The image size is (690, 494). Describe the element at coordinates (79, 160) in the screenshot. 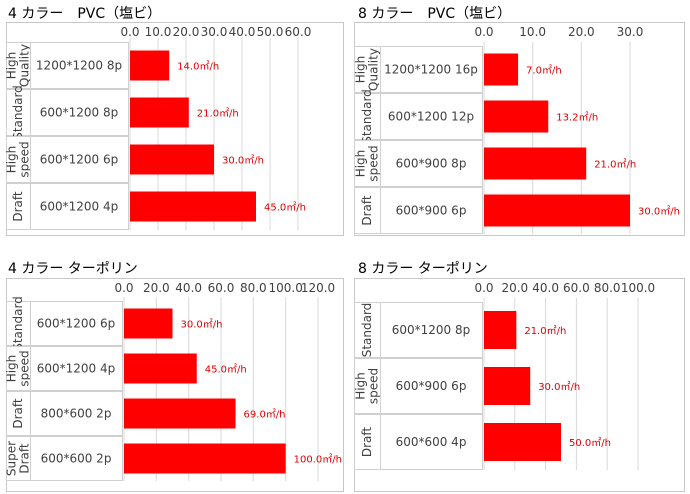

I see `category-label: 600*1200 6p` at that location.